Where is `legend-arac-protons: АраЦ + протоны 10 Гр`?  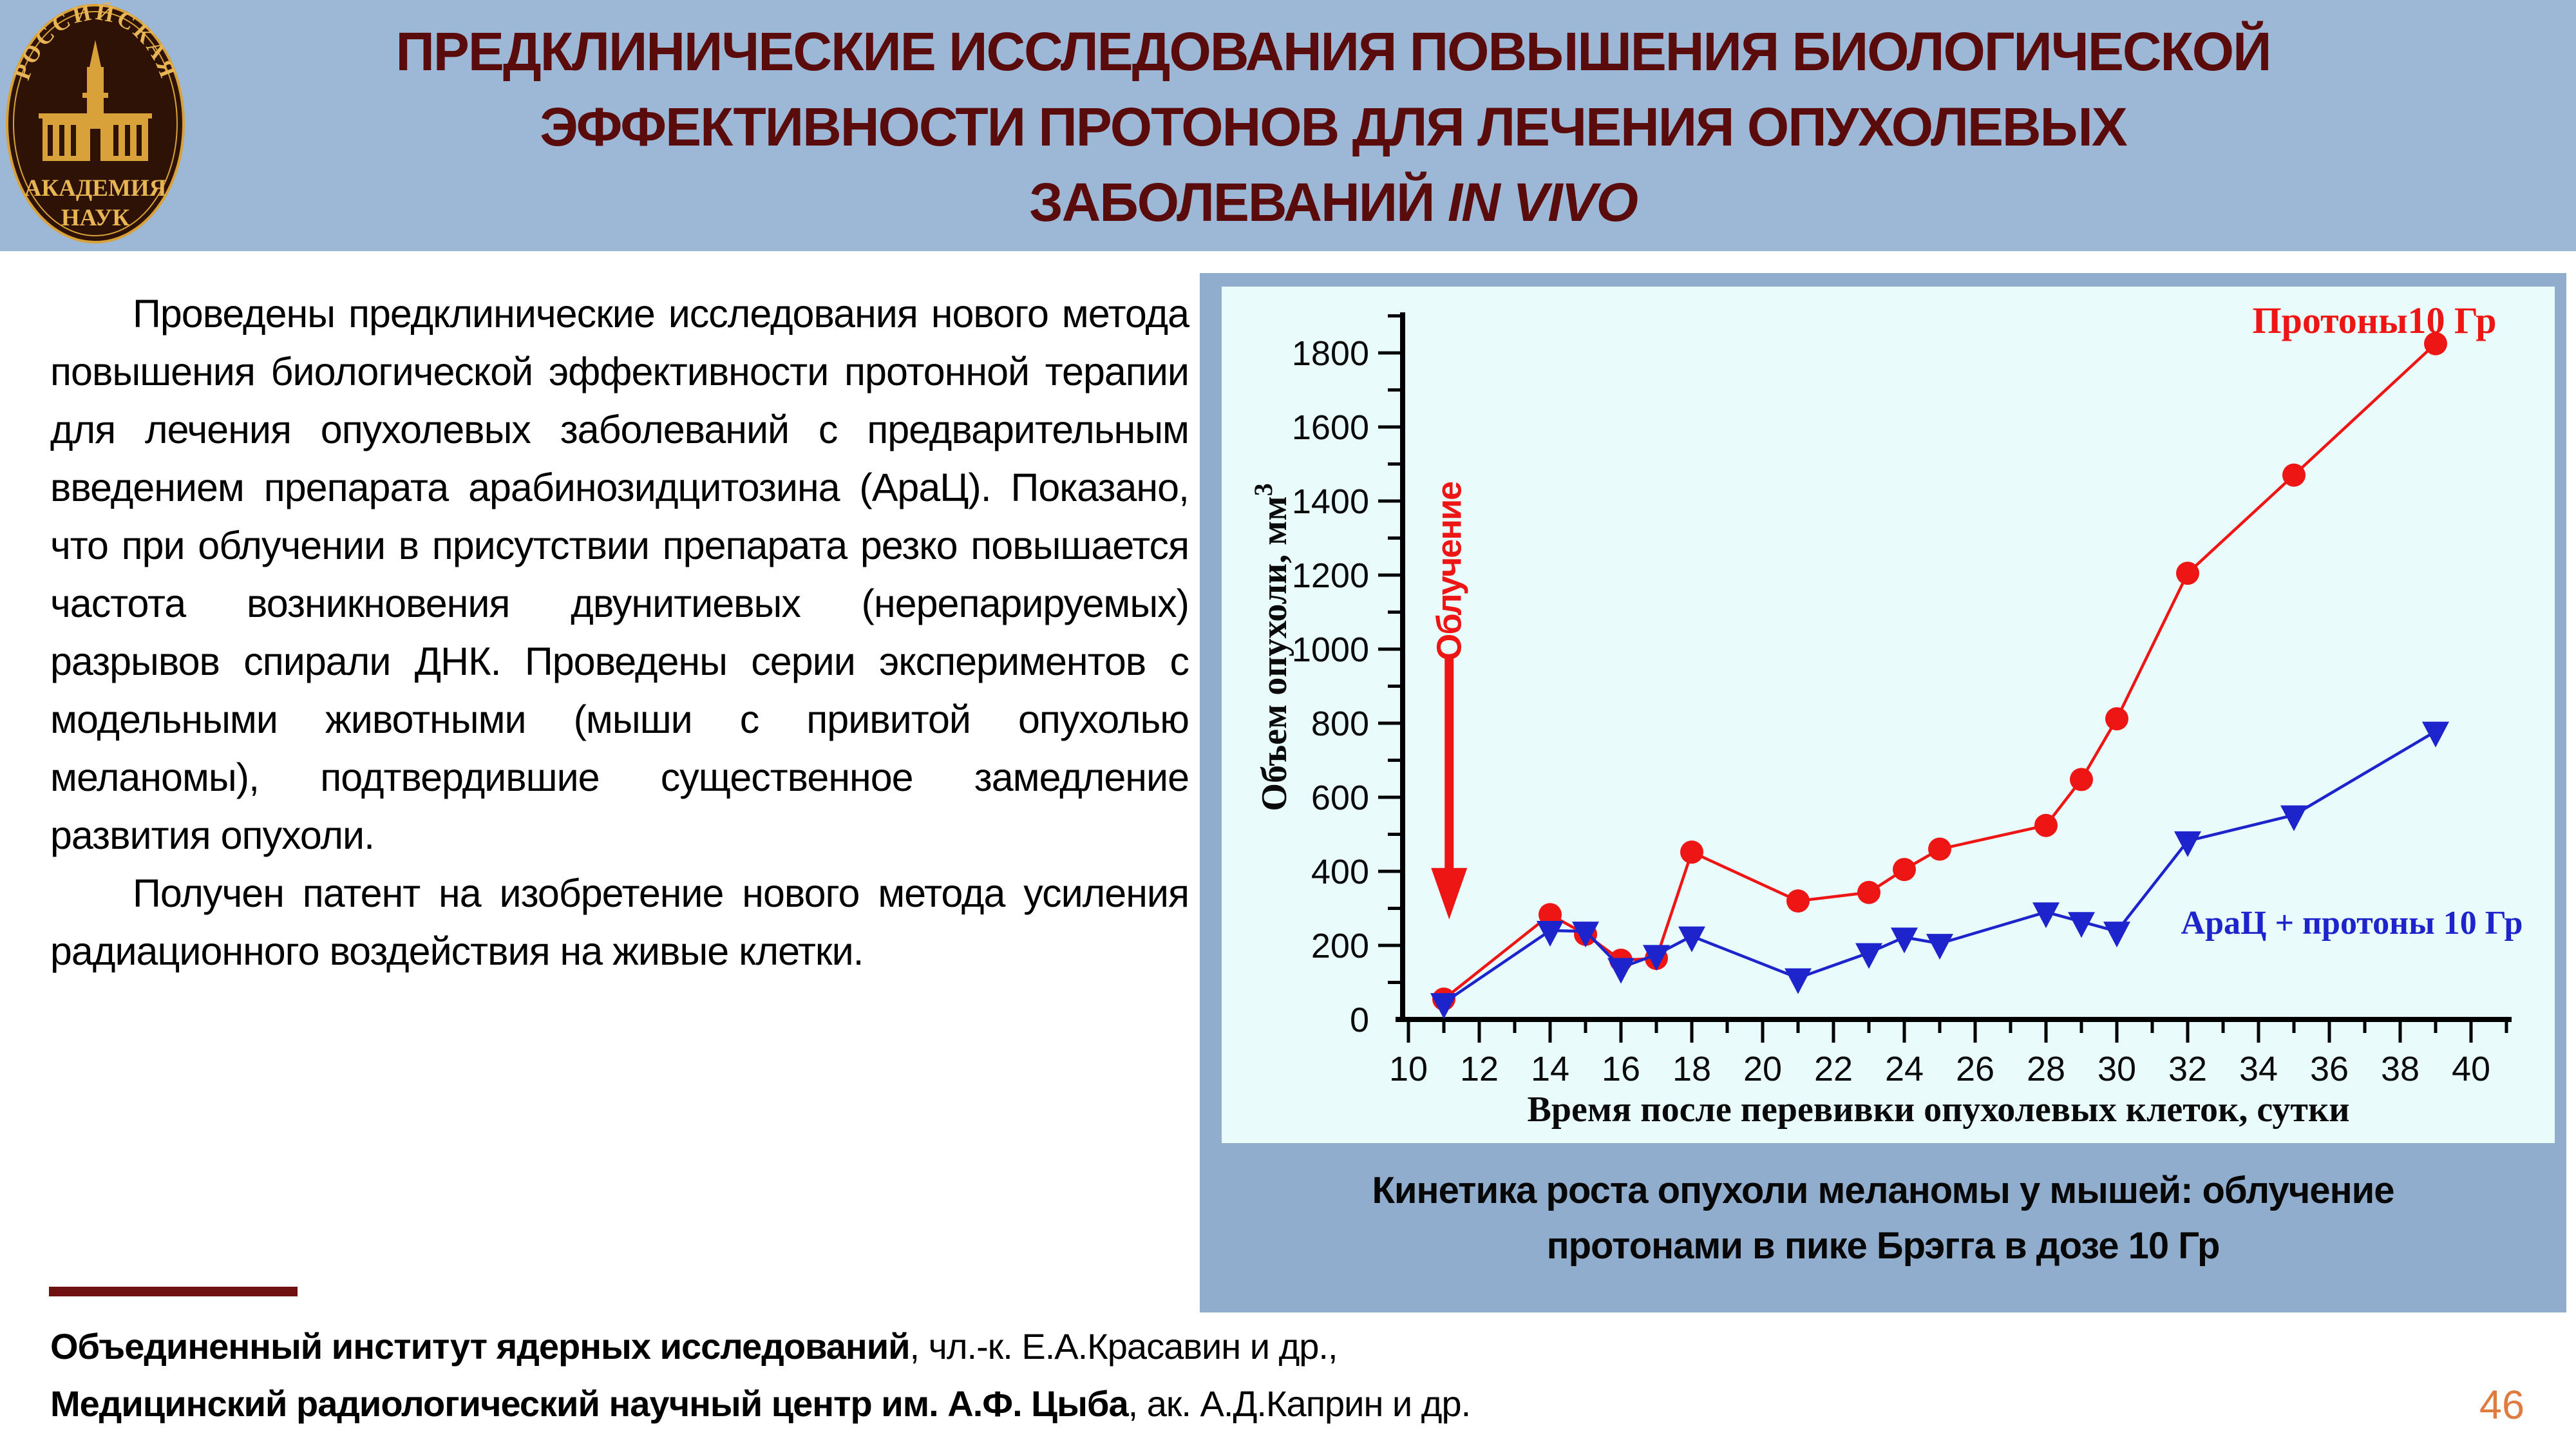
legend-arac-protons: АраЦ + протоны 10 Гр is located at coordinates (2352, 923).